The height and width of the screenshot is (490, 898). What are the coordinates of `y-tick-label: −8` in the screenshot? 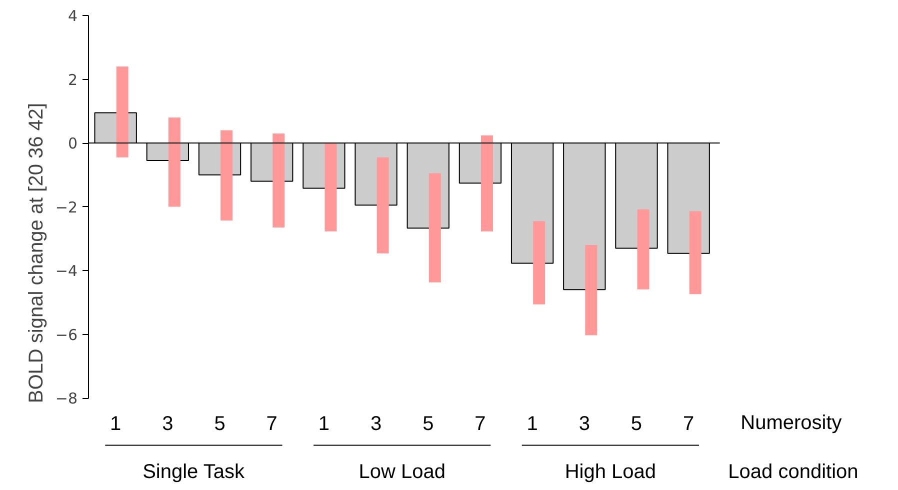 It's located at (66, 399).